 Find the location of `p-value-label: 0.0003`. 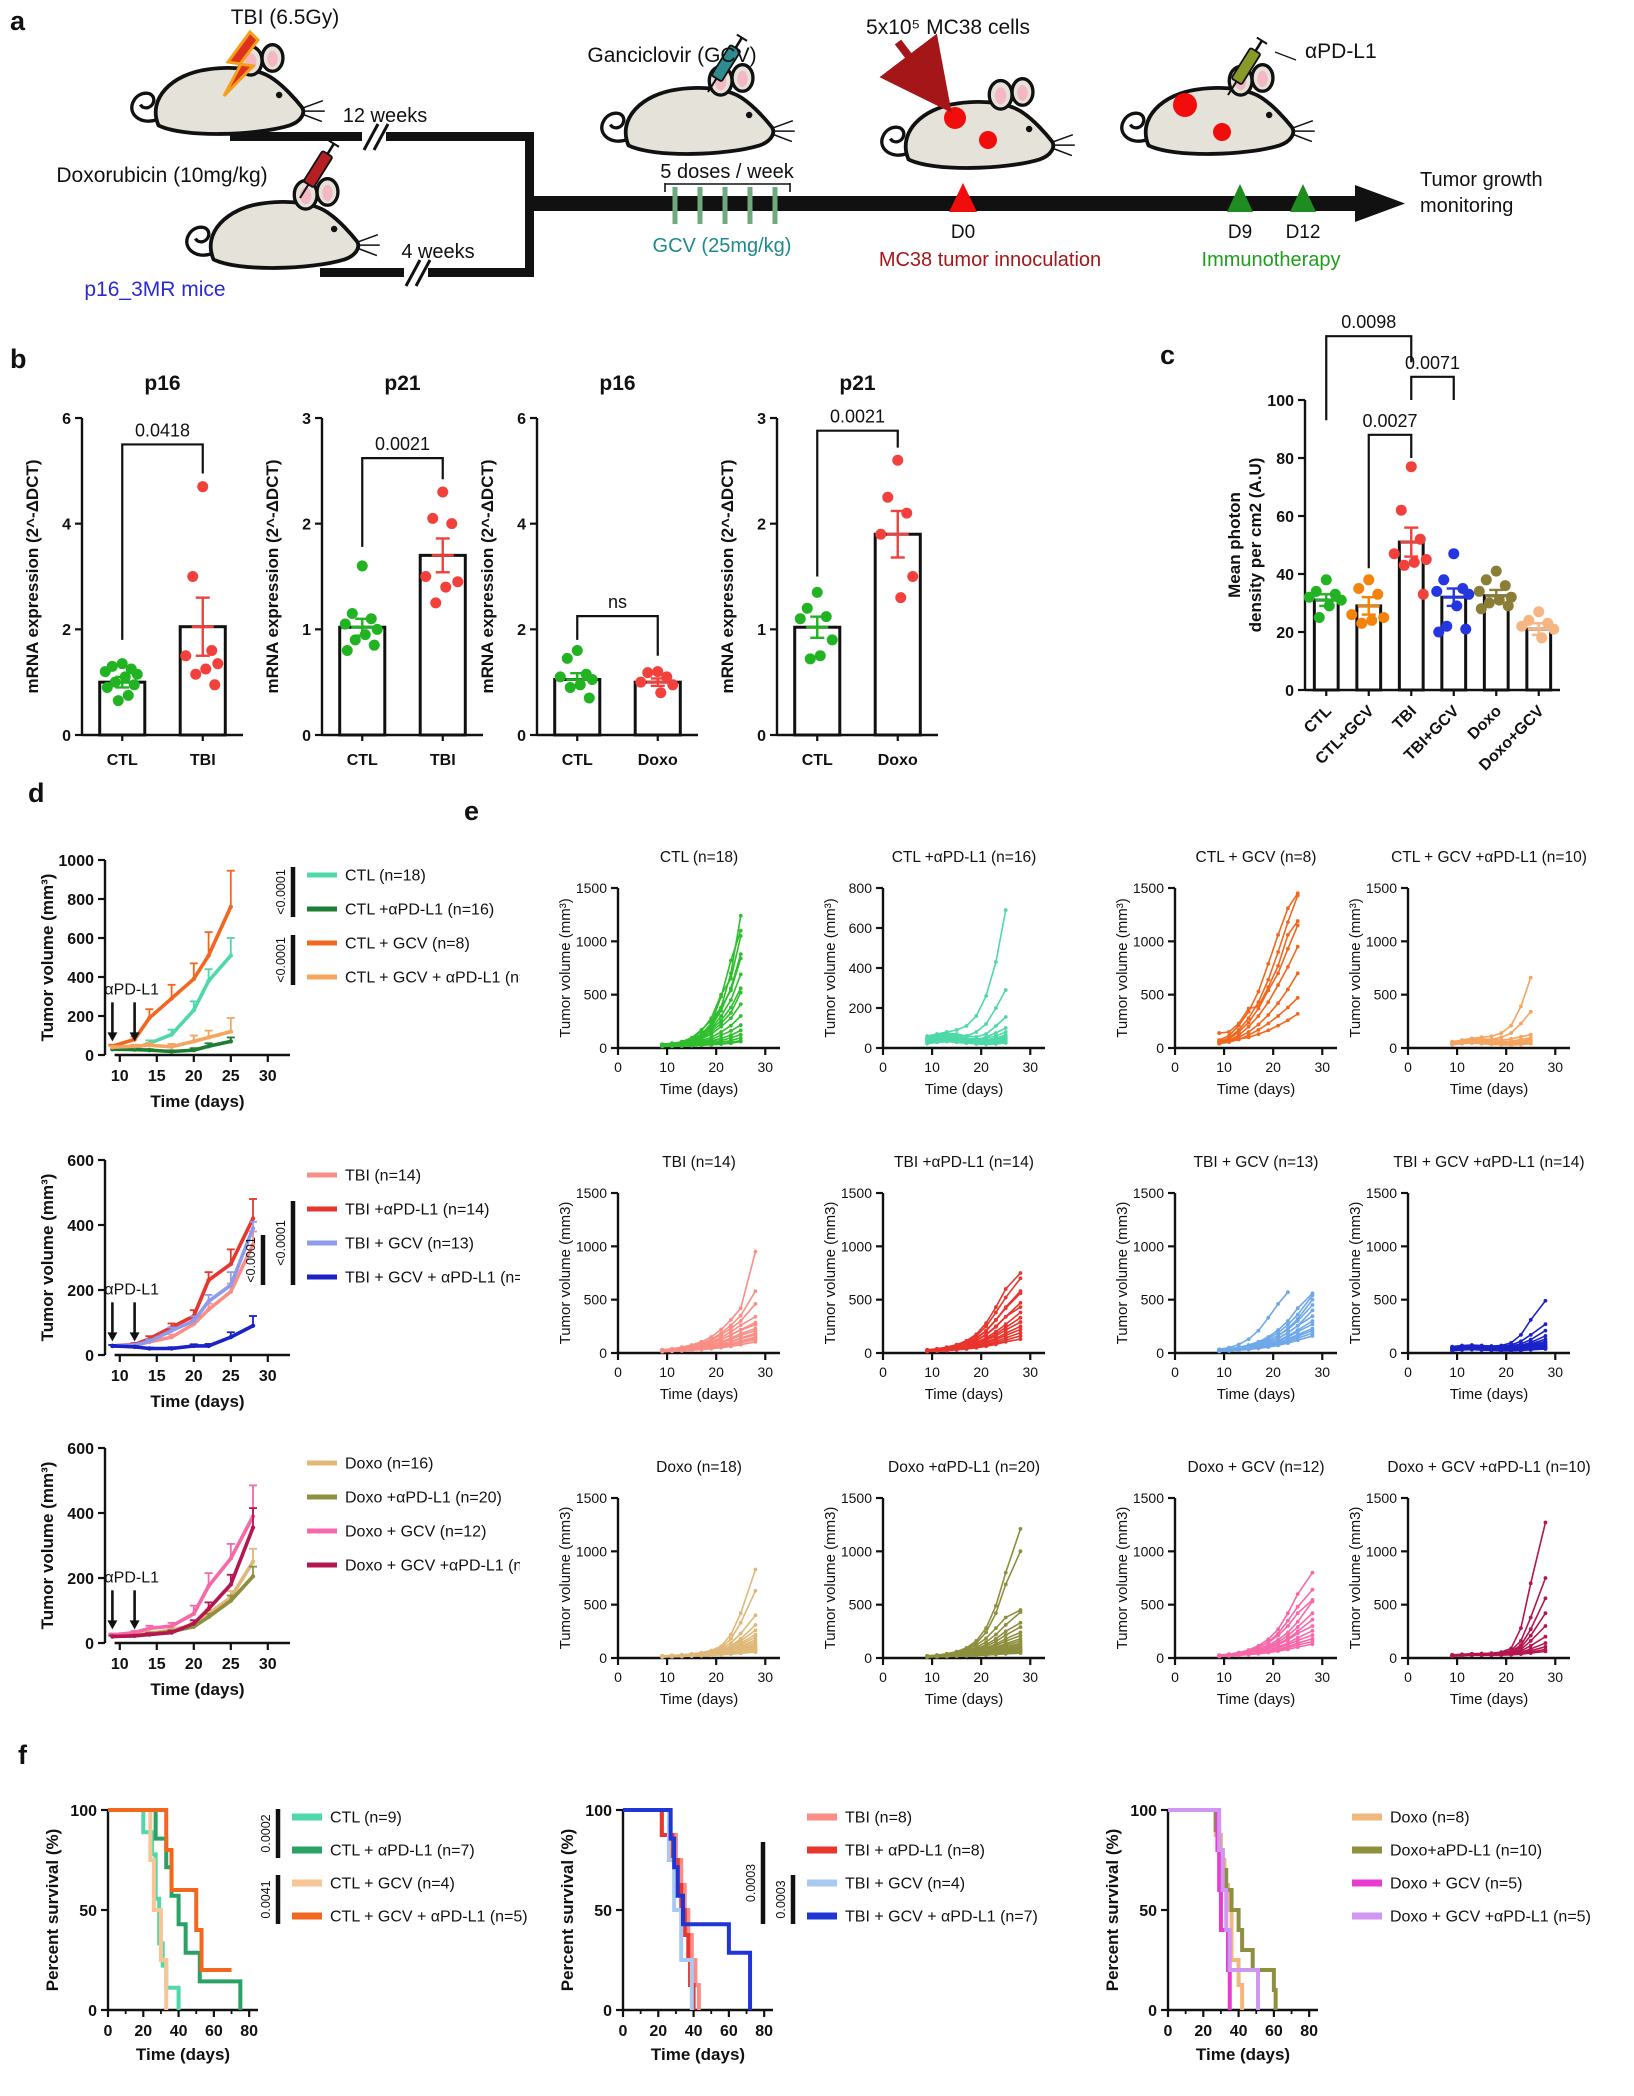

p-value-label: 0.0003 is located at coordinates (781, 1899).